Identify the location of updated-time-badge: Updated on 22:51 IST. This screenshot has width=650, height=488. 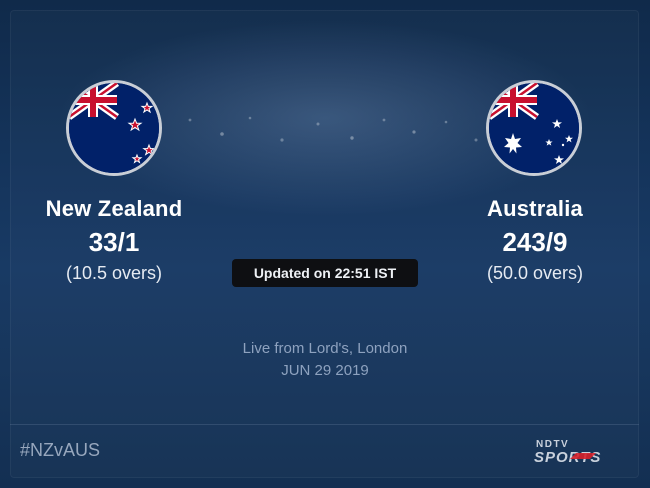
(325, 273).